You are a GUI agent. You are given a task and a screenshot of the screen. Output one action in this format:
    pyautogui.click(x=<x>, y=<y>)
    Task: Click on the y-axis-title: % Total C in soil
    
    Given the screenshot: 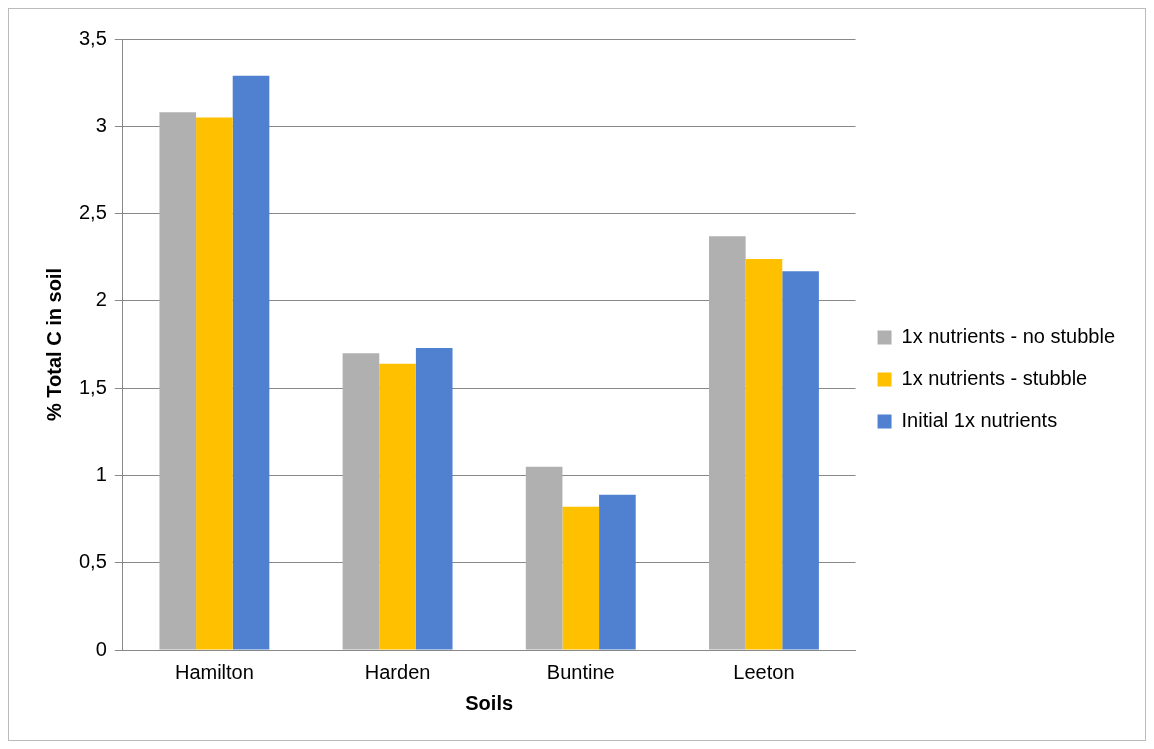 What is the action you would take?
    pyautogui.click(x=53, y=344)
    